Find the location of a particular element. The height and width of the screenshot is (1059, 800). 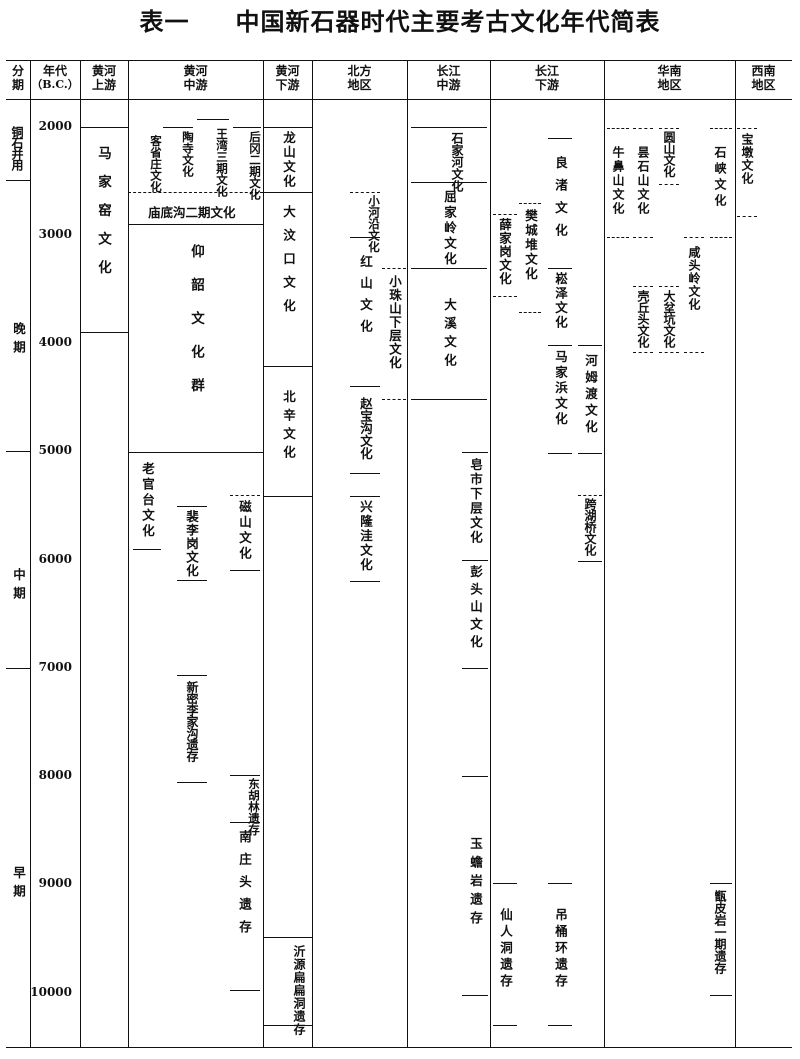

culture-wangwan: 王湾三期文化 is located at coordinates (222, 162).